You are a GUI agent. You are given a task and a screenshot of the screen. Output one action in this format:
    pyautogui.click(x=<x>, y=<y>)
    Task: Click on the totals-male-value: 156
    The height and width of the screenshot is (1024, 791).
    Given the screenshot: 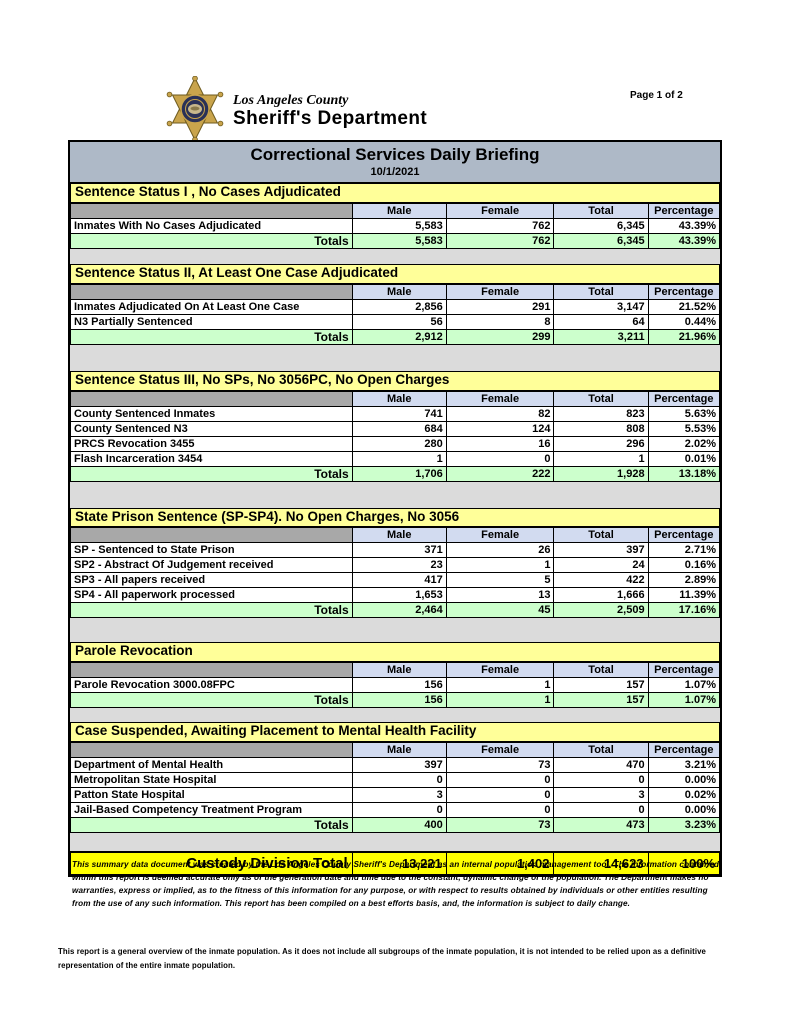 What is the action you would take?
    pyautogui.click(x=399, y=700)
    